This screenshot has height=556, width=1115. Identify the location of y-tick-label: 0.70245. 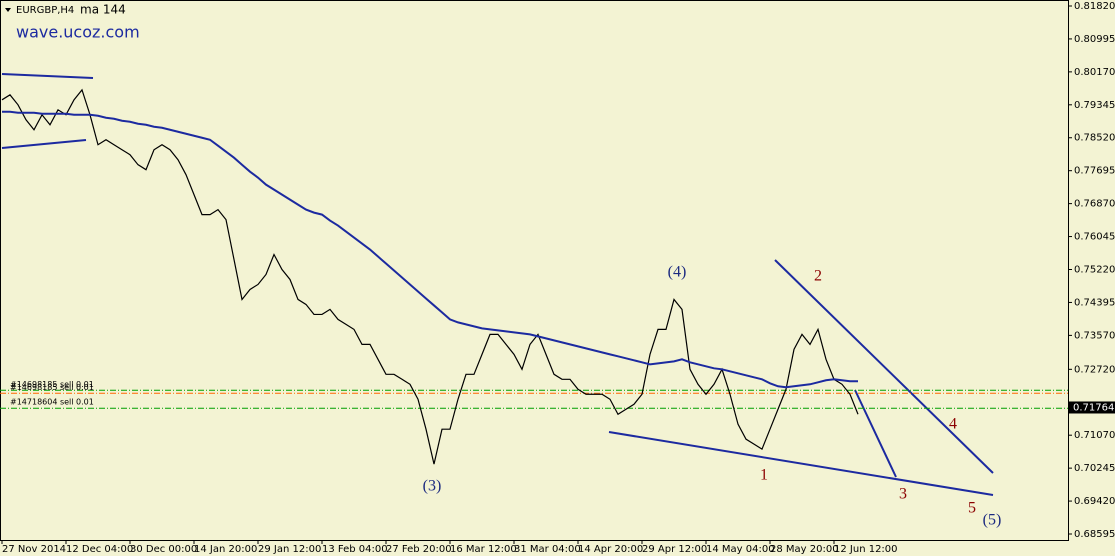
(1094, 468).